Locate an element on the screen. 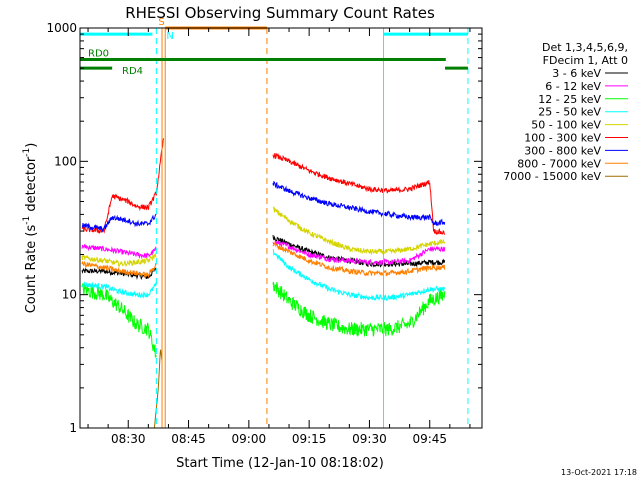 Image resolution: width=640 pixels, height=480 pixels. legend-header-line-1: Det 1,3,4,5,6,9, is located at coordinates (585, 47).